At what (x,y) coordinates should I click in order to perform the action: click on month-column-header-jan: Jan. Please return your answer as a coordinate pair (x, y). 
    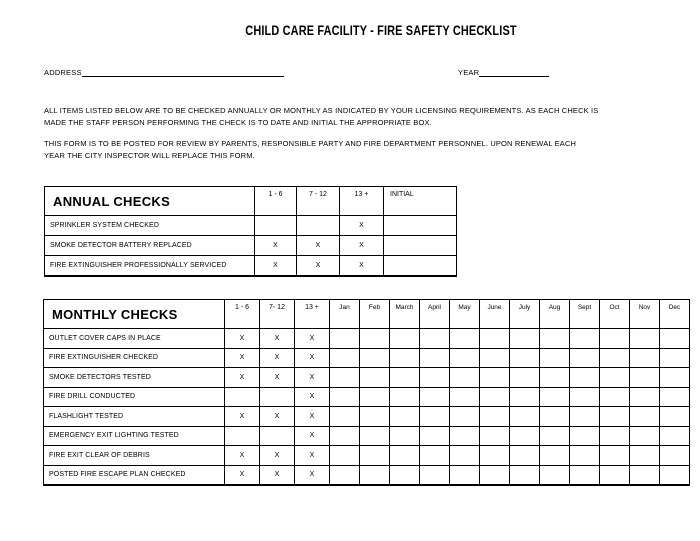
    Looking at the image, I should click on (344, 314).